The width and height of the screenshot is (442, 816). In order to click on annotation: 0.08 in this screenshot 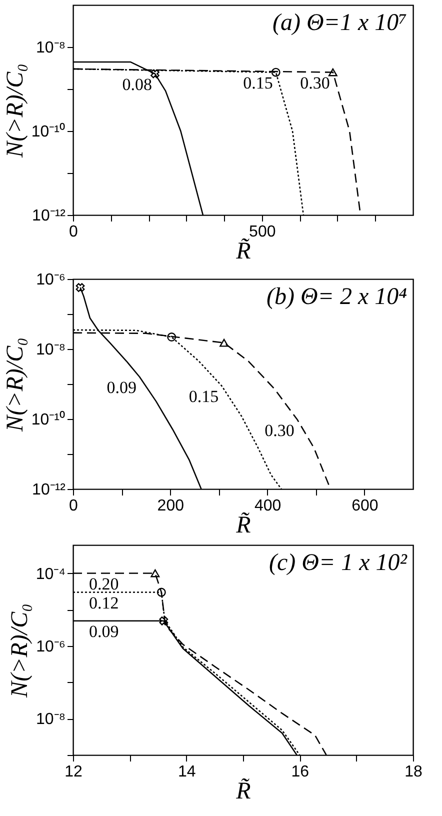, I will do `click(137, 84)`.